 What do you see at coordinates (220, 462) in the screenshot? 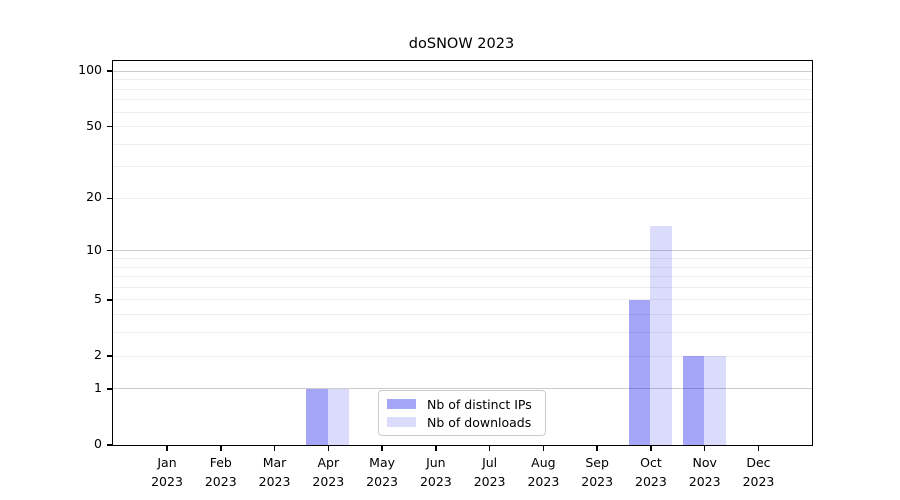
I see `x-tick-month: Feb` at bounding box center [220, 462].